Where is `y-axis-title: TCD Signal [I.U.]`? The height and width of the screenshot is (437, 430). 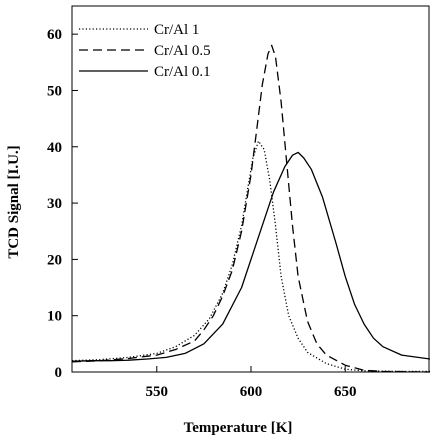 y-axis-title: TCD Signal [I.U.] is located at coordinates (14, 201).